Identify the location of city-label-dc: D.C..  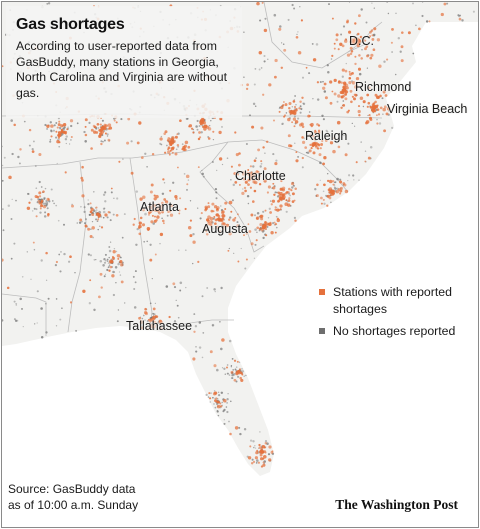
(361, 41).